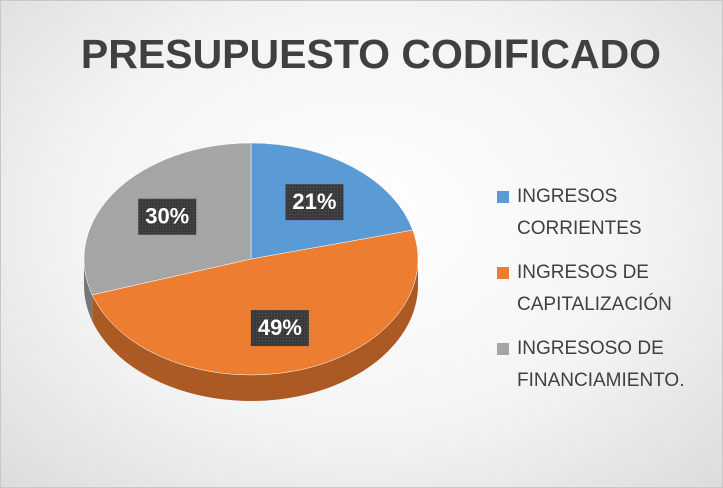 Image resolution: width=723 pixels, height=488 pixels. I want to click on data-labels: 21% 49% 30%, so click(241, 265).